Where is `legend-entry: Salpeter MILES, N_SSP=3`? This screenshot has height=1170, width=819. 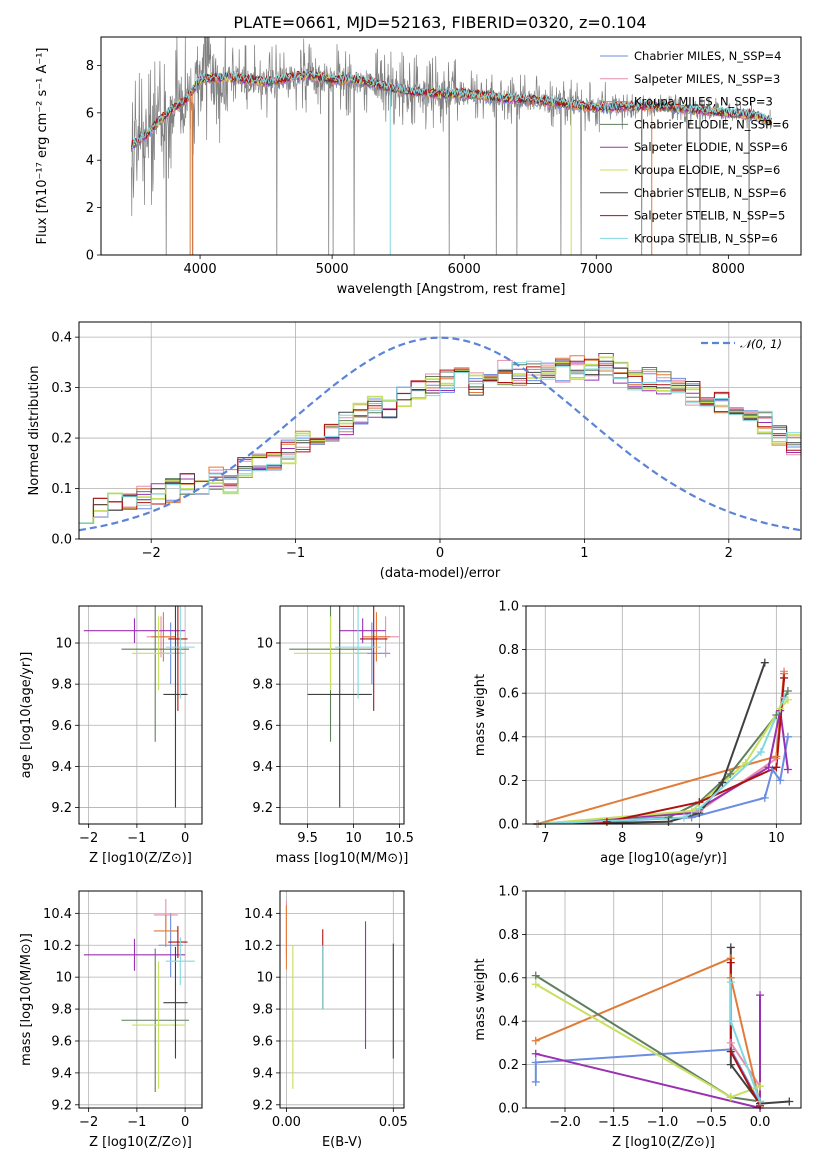
legend-entry: Salpeter MILES, N_SSP=3 is located at coordinates (707, 79).